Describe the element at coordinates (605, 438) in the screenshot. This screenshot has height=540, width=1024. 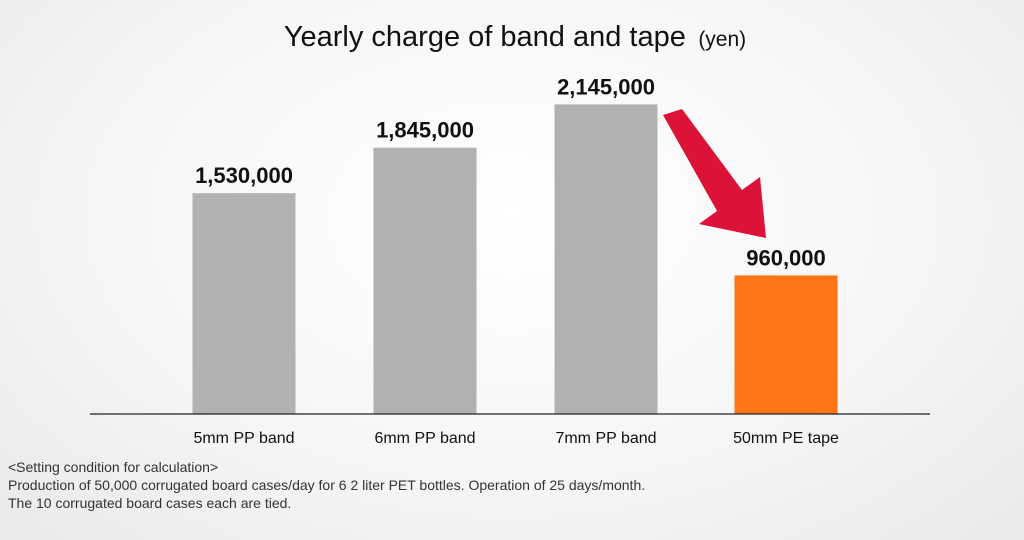
I see `category-label-3: 7mm PP band` at that location.